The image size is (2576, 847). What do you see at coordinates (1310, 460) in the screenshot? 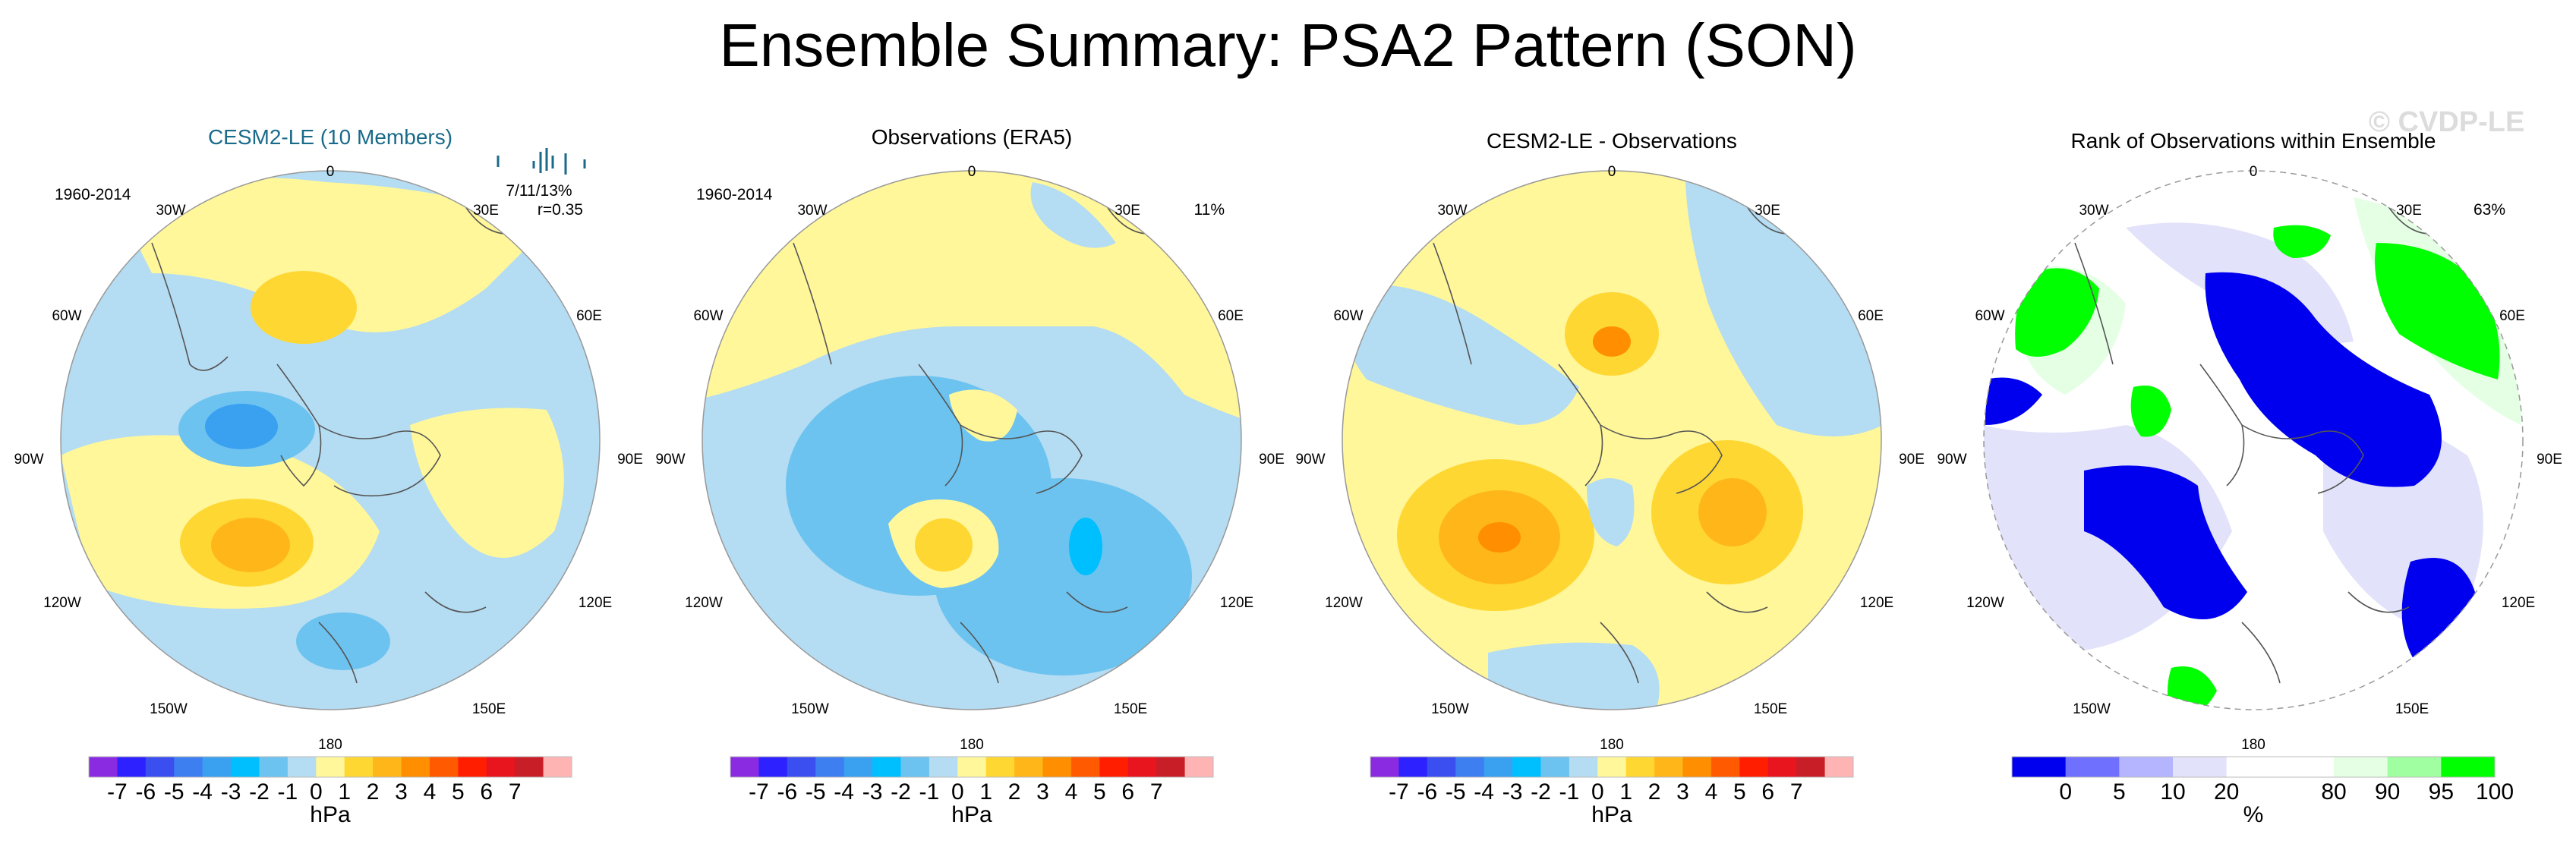
I see `lon-label: 90W` at bounding box center [1310, 460].